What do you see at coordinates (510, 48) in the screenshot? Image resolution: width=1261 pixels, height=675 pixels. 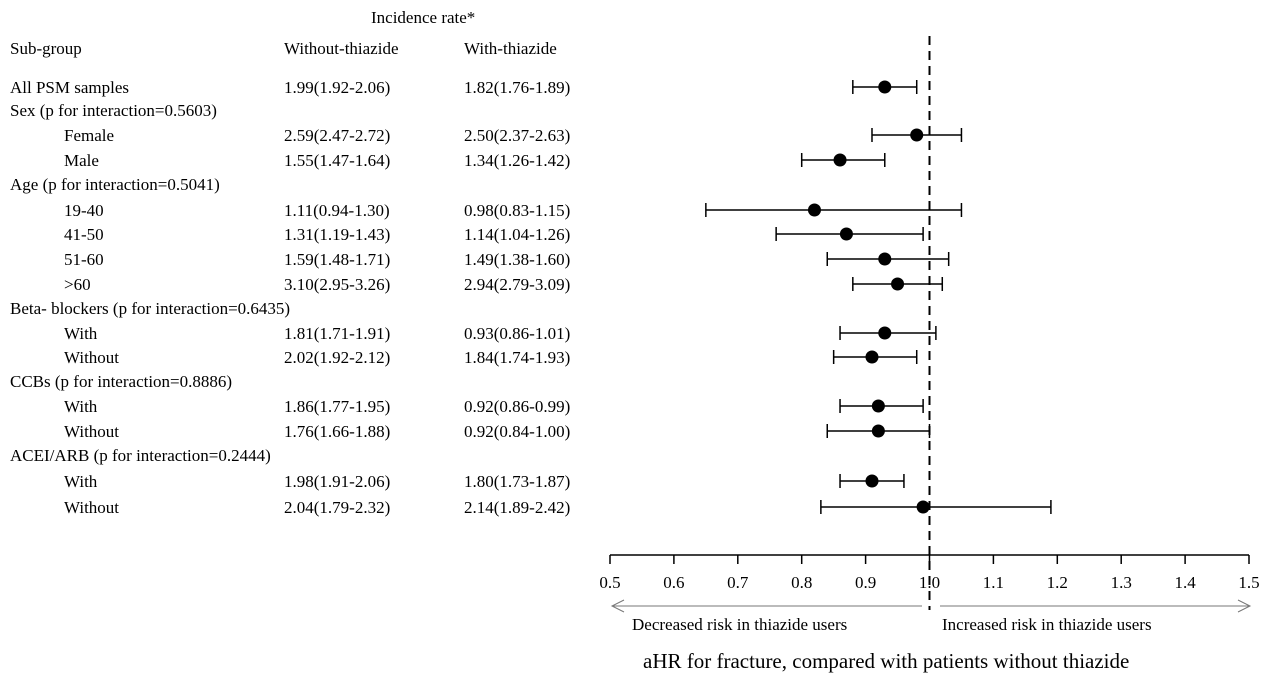 I see `with-thiazide-column-header: With-thiazide` at bounding box center [510, 48].